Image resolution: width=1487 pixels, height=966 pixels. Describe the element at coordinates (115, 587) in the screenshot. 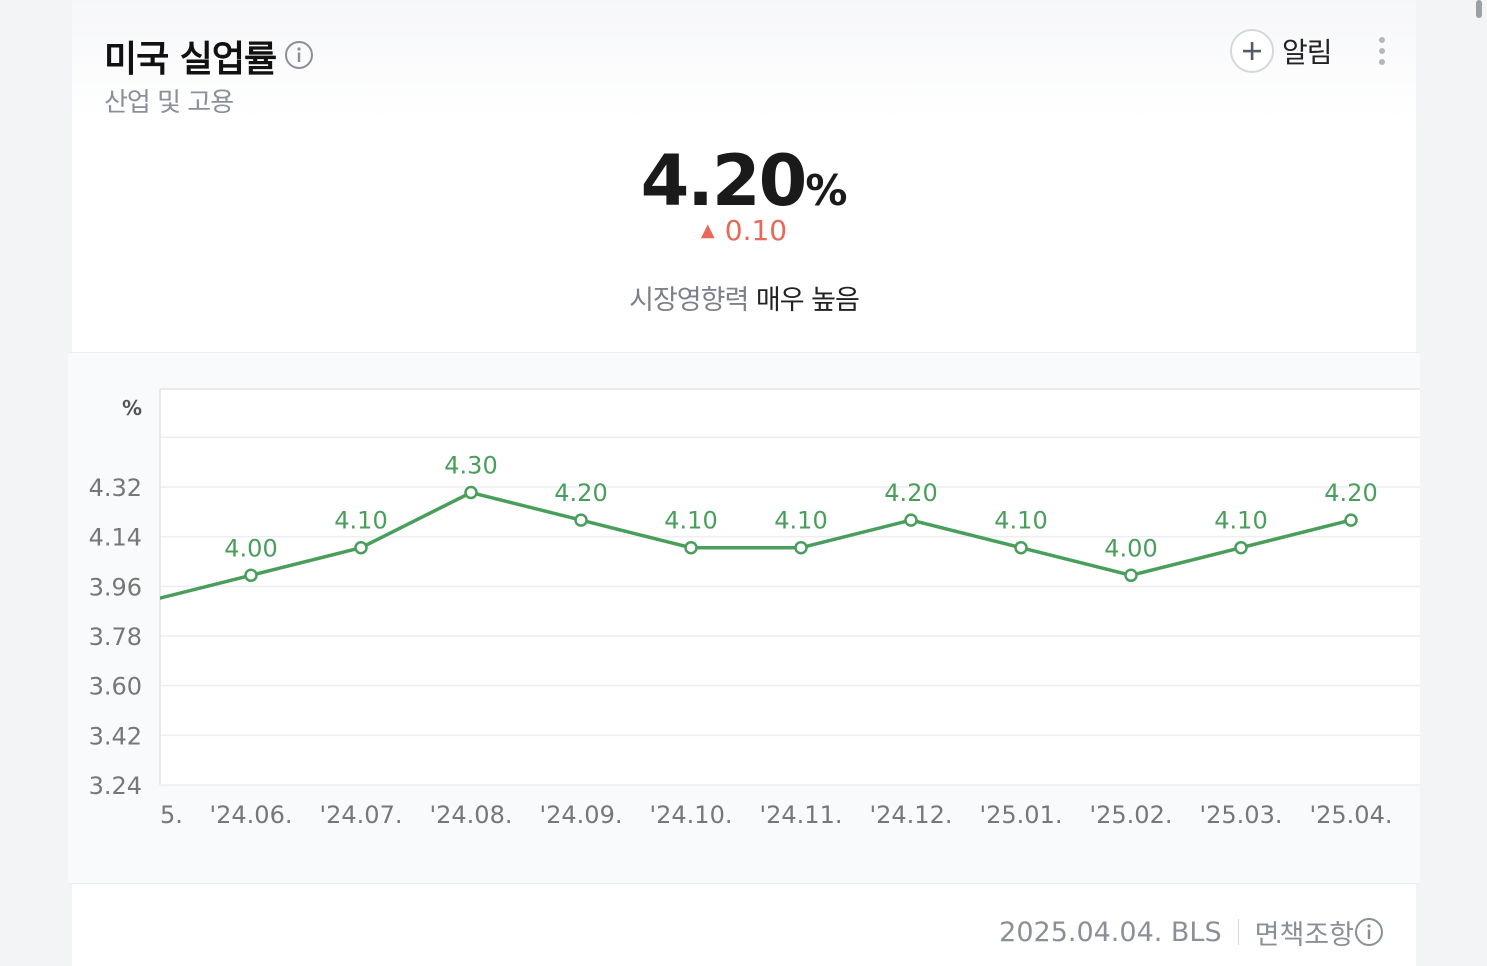

I see `y-tick-label: 3.96` at that location.